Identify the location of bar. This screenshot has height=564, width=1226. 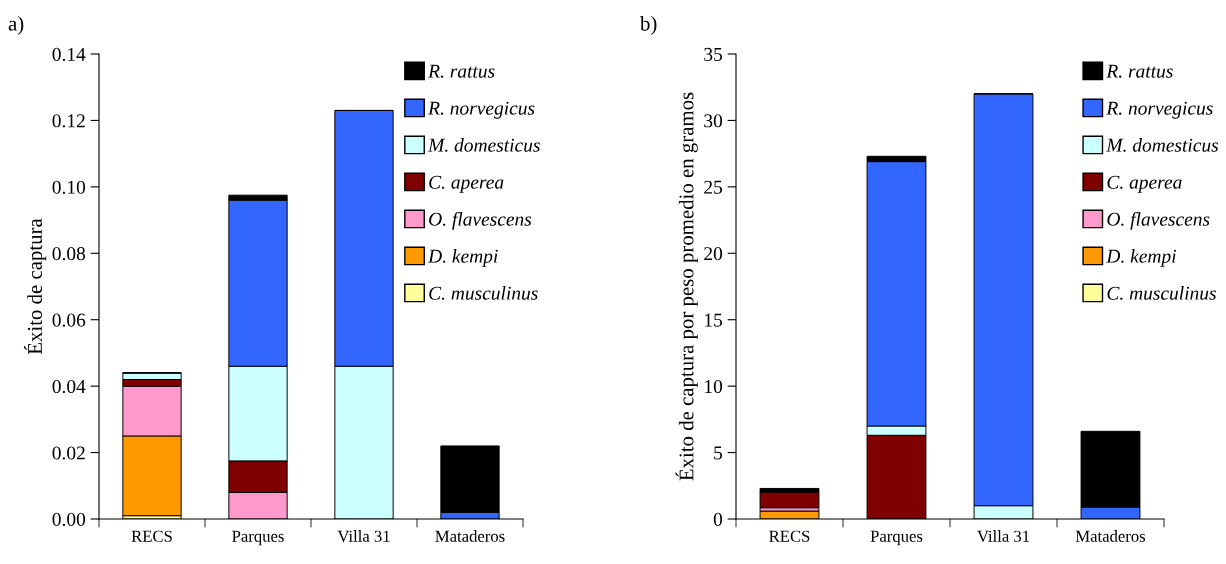
(789, 500).